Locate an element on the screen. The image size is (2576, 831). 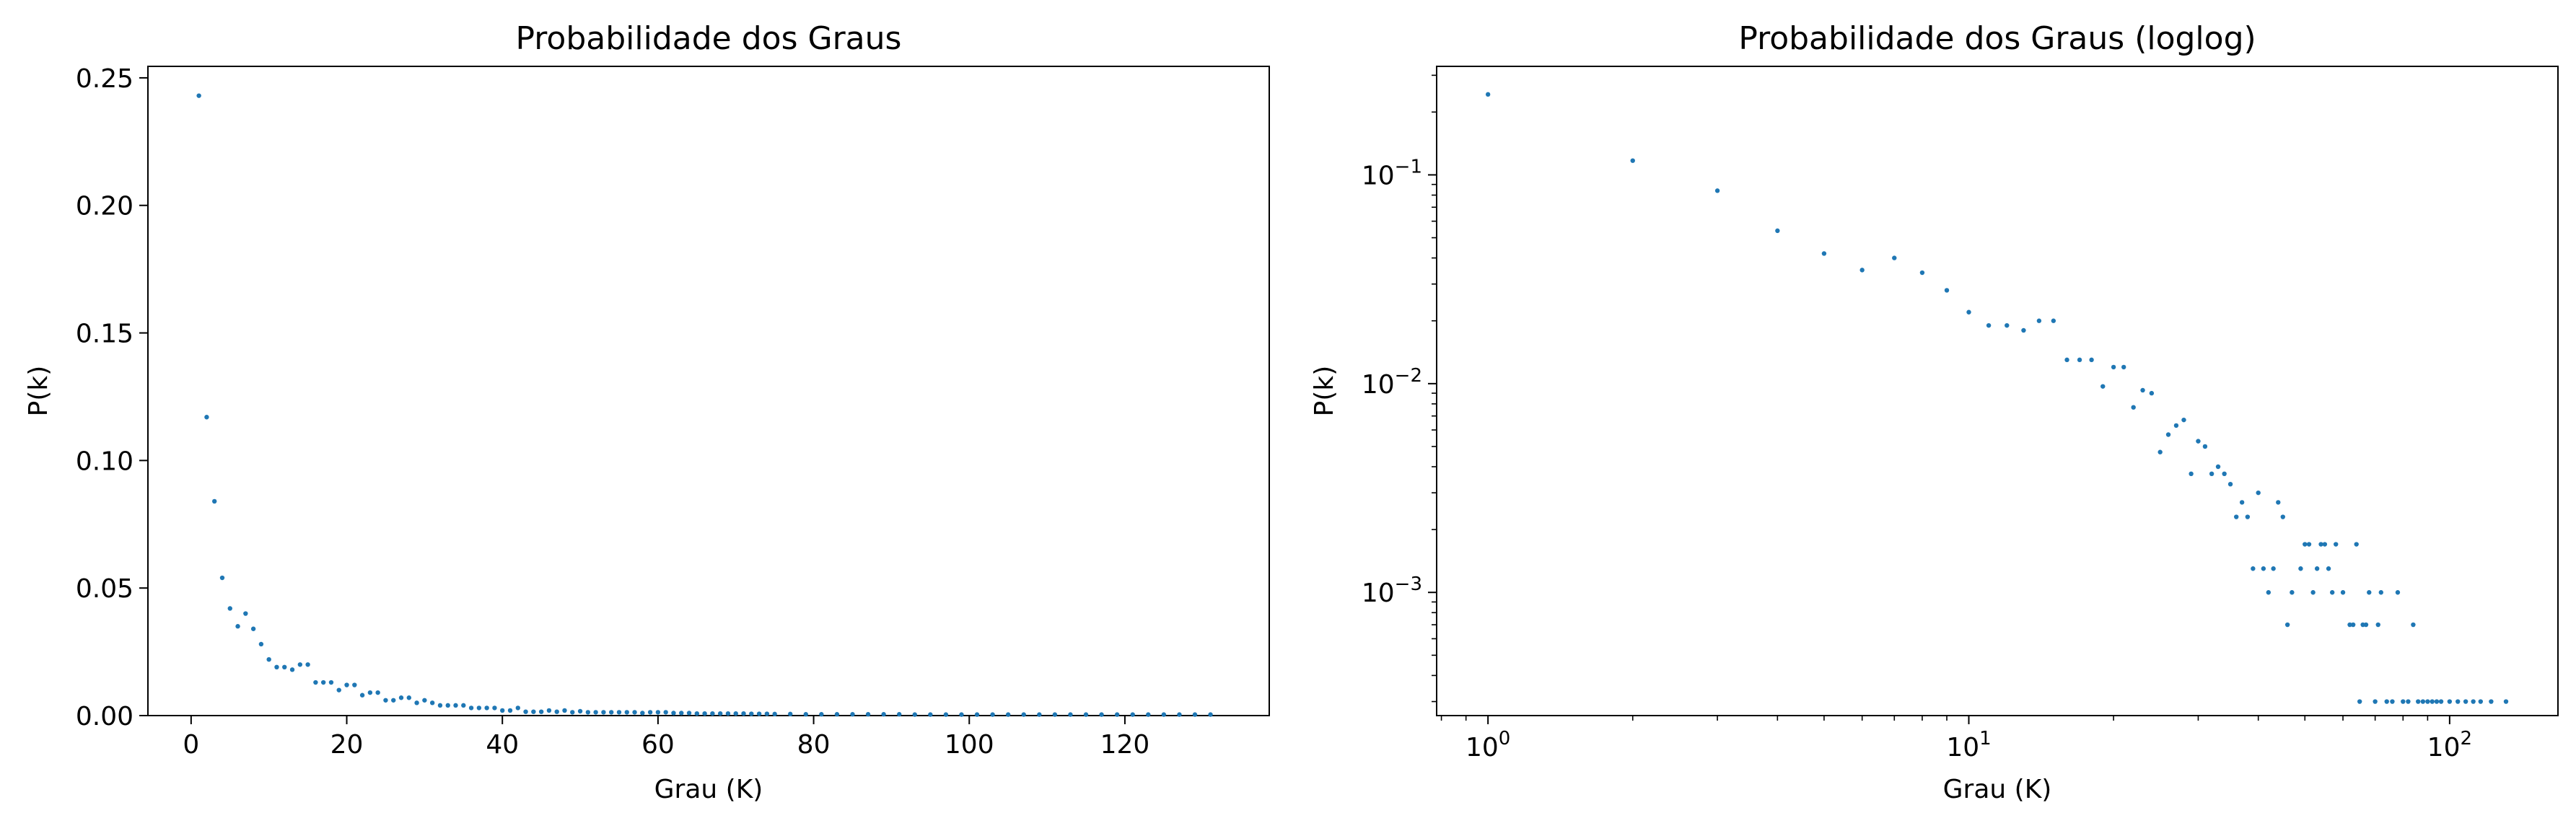
chart-title: Probabilidade dos Graus is located at coordinates (709, 38).